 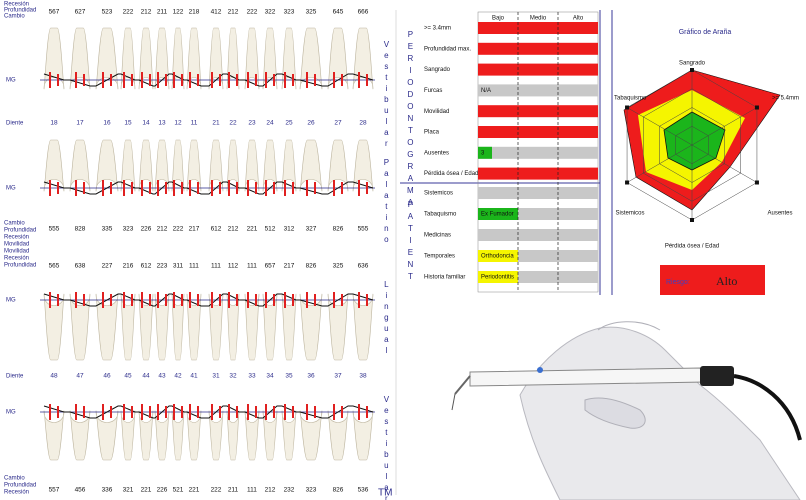 I want to click on depth-values: 122, so click(x=178, y=12).